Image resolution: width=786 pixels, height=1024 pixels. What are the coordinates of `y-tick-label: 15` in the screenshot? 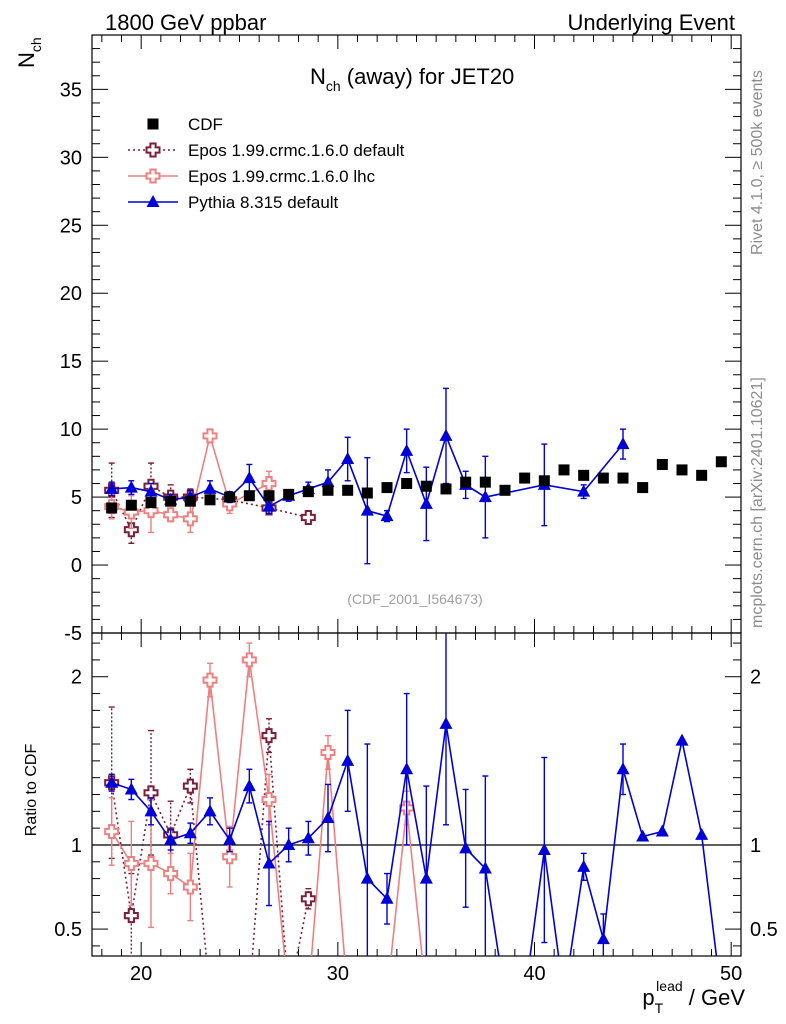 It's located at (71, 362).